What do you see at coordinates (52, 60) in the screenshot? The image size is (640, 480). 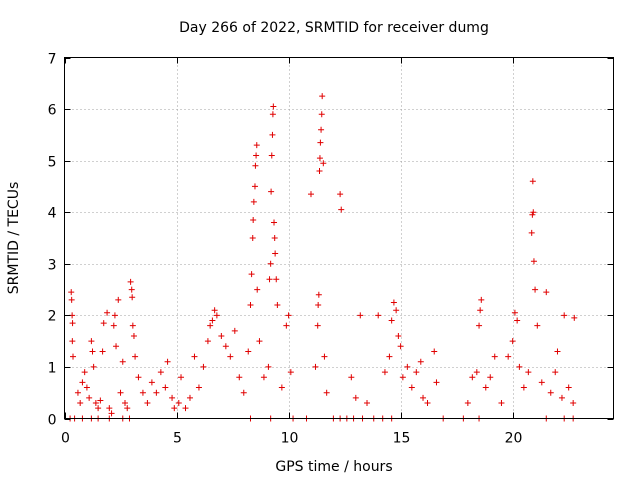 I see `y-tick-label: 7` at bounding box center [52, 60].